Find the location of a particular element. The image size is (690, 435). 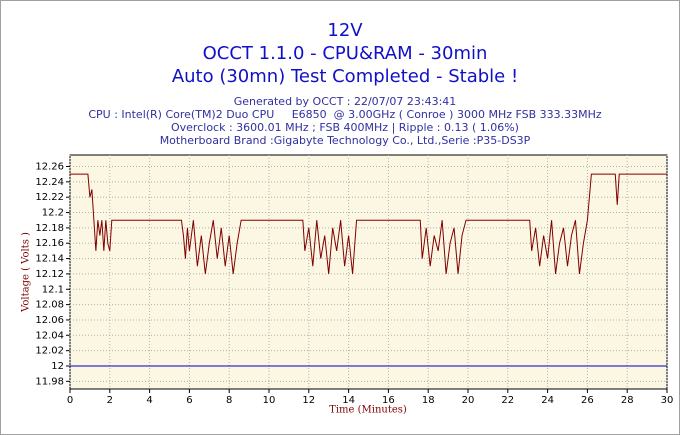

x-tick-label: 8 is located at coordinates (229, 400).